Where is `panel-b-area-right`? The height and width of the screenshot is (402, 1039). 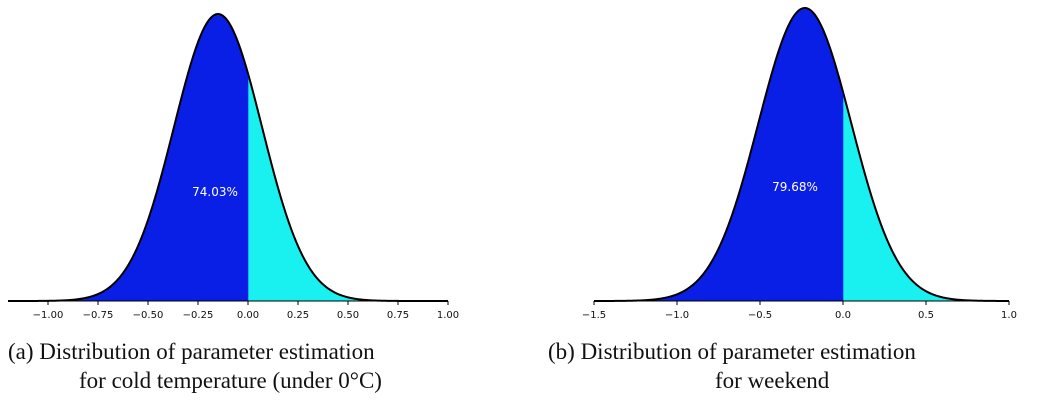 panel-b-area-right is located at coordinates (926, 196).